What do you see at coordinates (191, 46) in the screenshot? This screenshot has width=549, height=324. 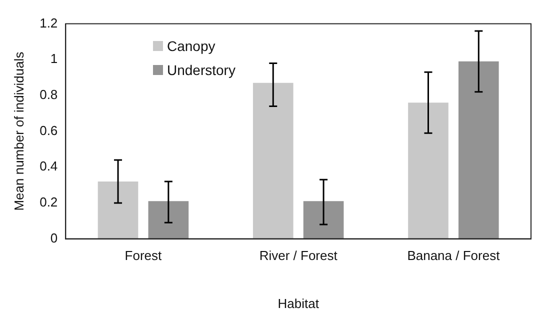 I see `legend-label: Canopy` at bounding box center [191, 46].